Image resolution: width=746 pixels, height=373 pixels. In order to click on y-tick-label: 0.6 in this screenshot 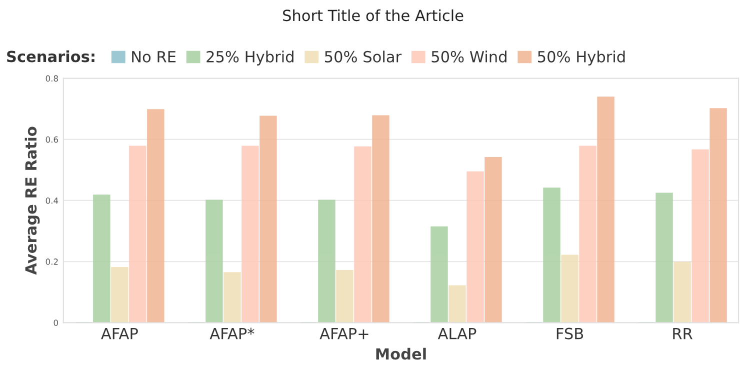, I will do `click(52, 139)`.